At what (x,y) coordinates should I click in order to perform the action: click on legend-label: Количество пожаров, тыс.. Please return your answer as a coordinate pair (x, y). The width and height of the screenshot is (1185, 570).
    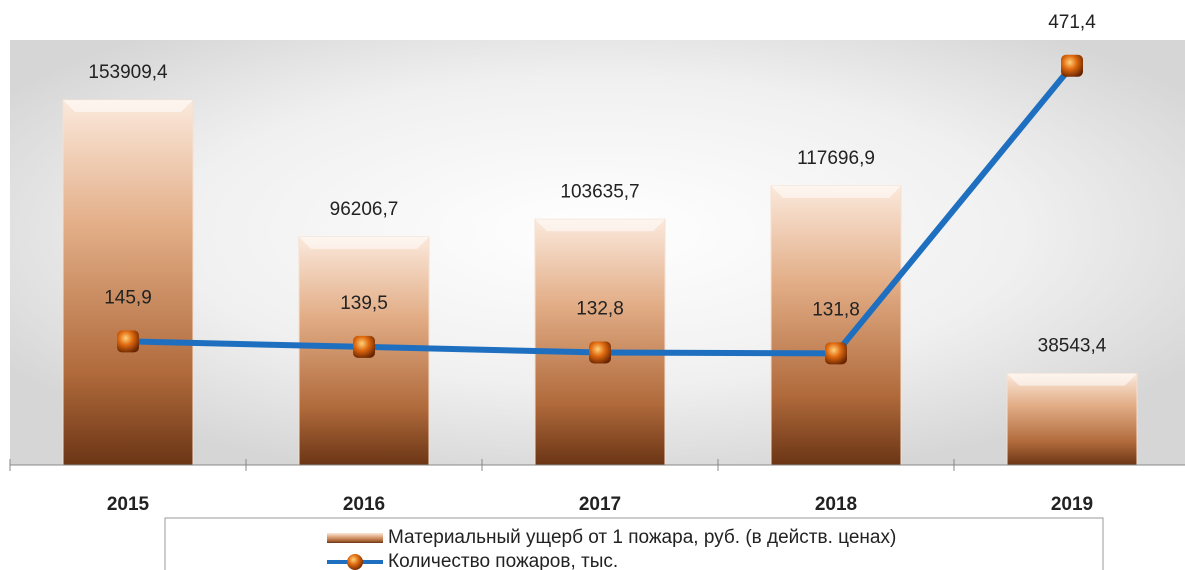
    Looking at the image, I should click on (503, 560).